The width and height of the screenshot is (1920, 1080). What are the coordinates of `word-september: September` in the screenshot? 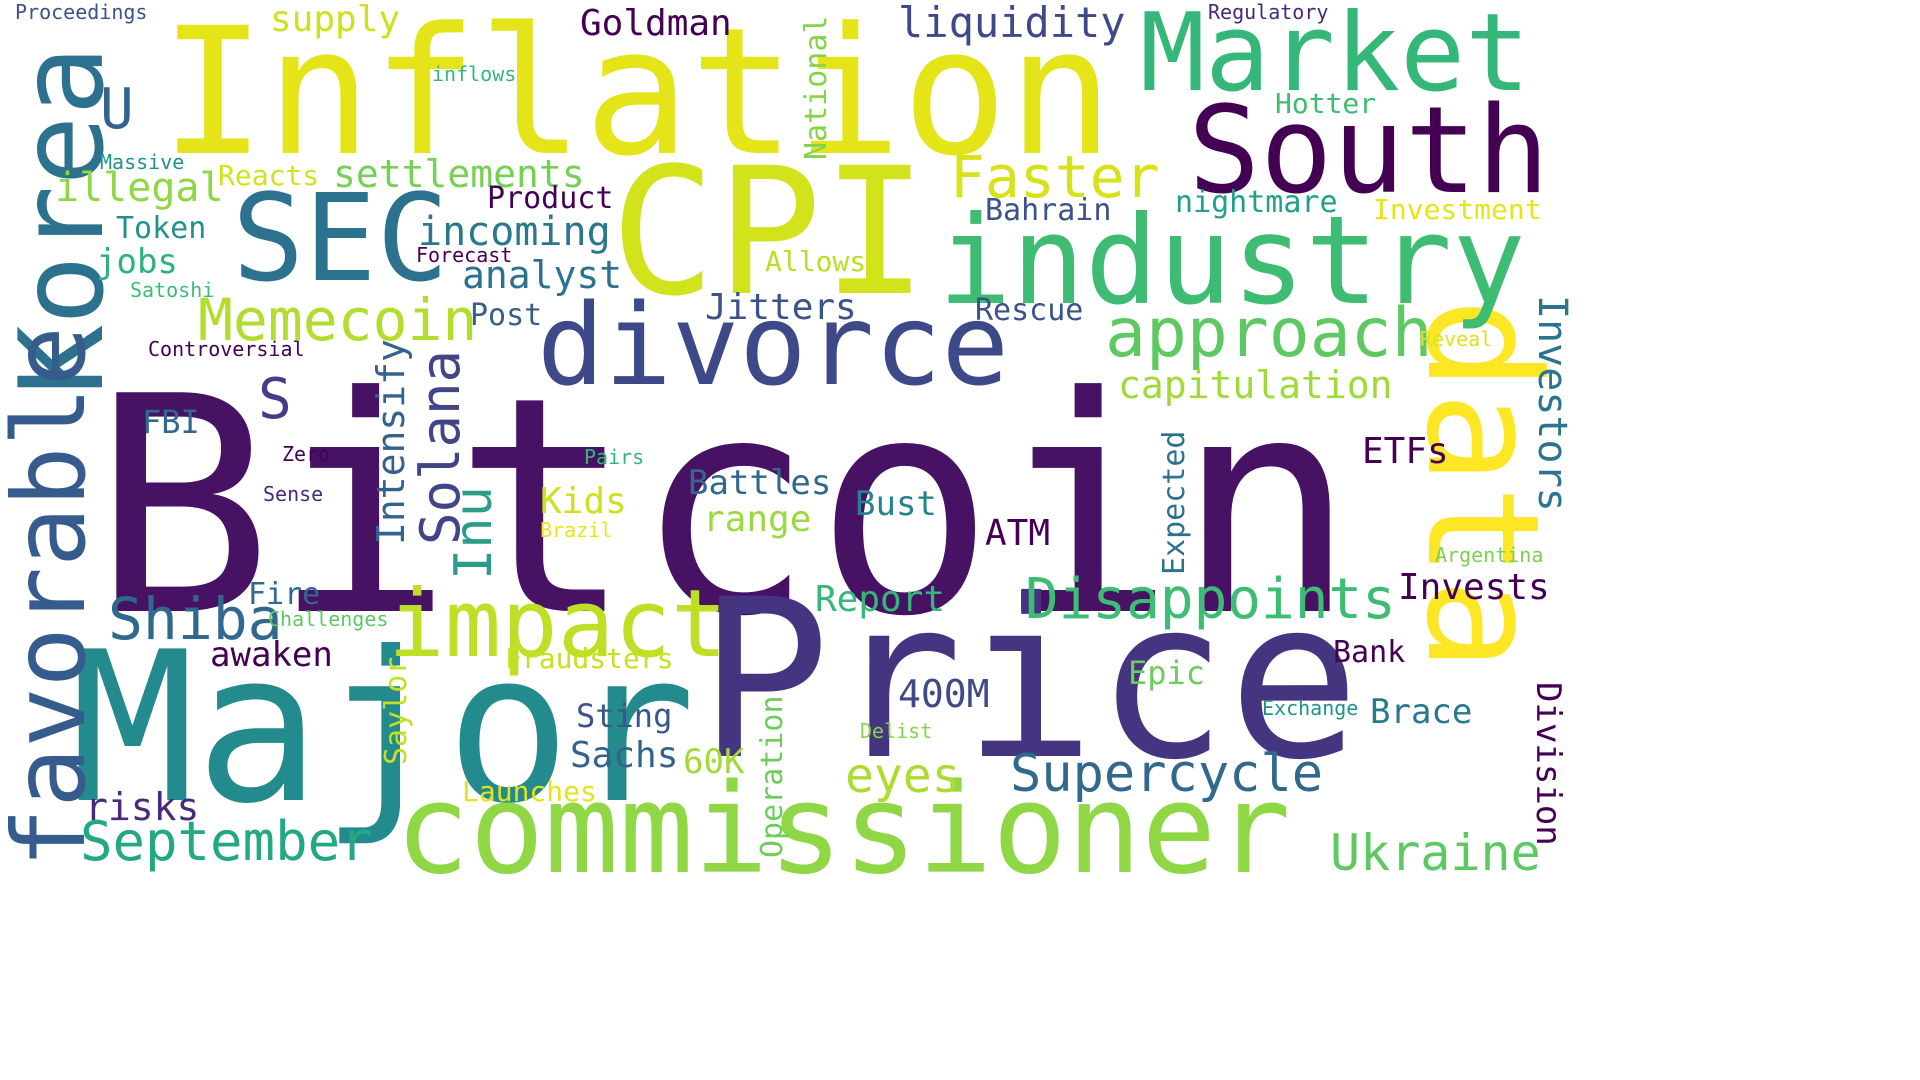 It's located at (226, 841).